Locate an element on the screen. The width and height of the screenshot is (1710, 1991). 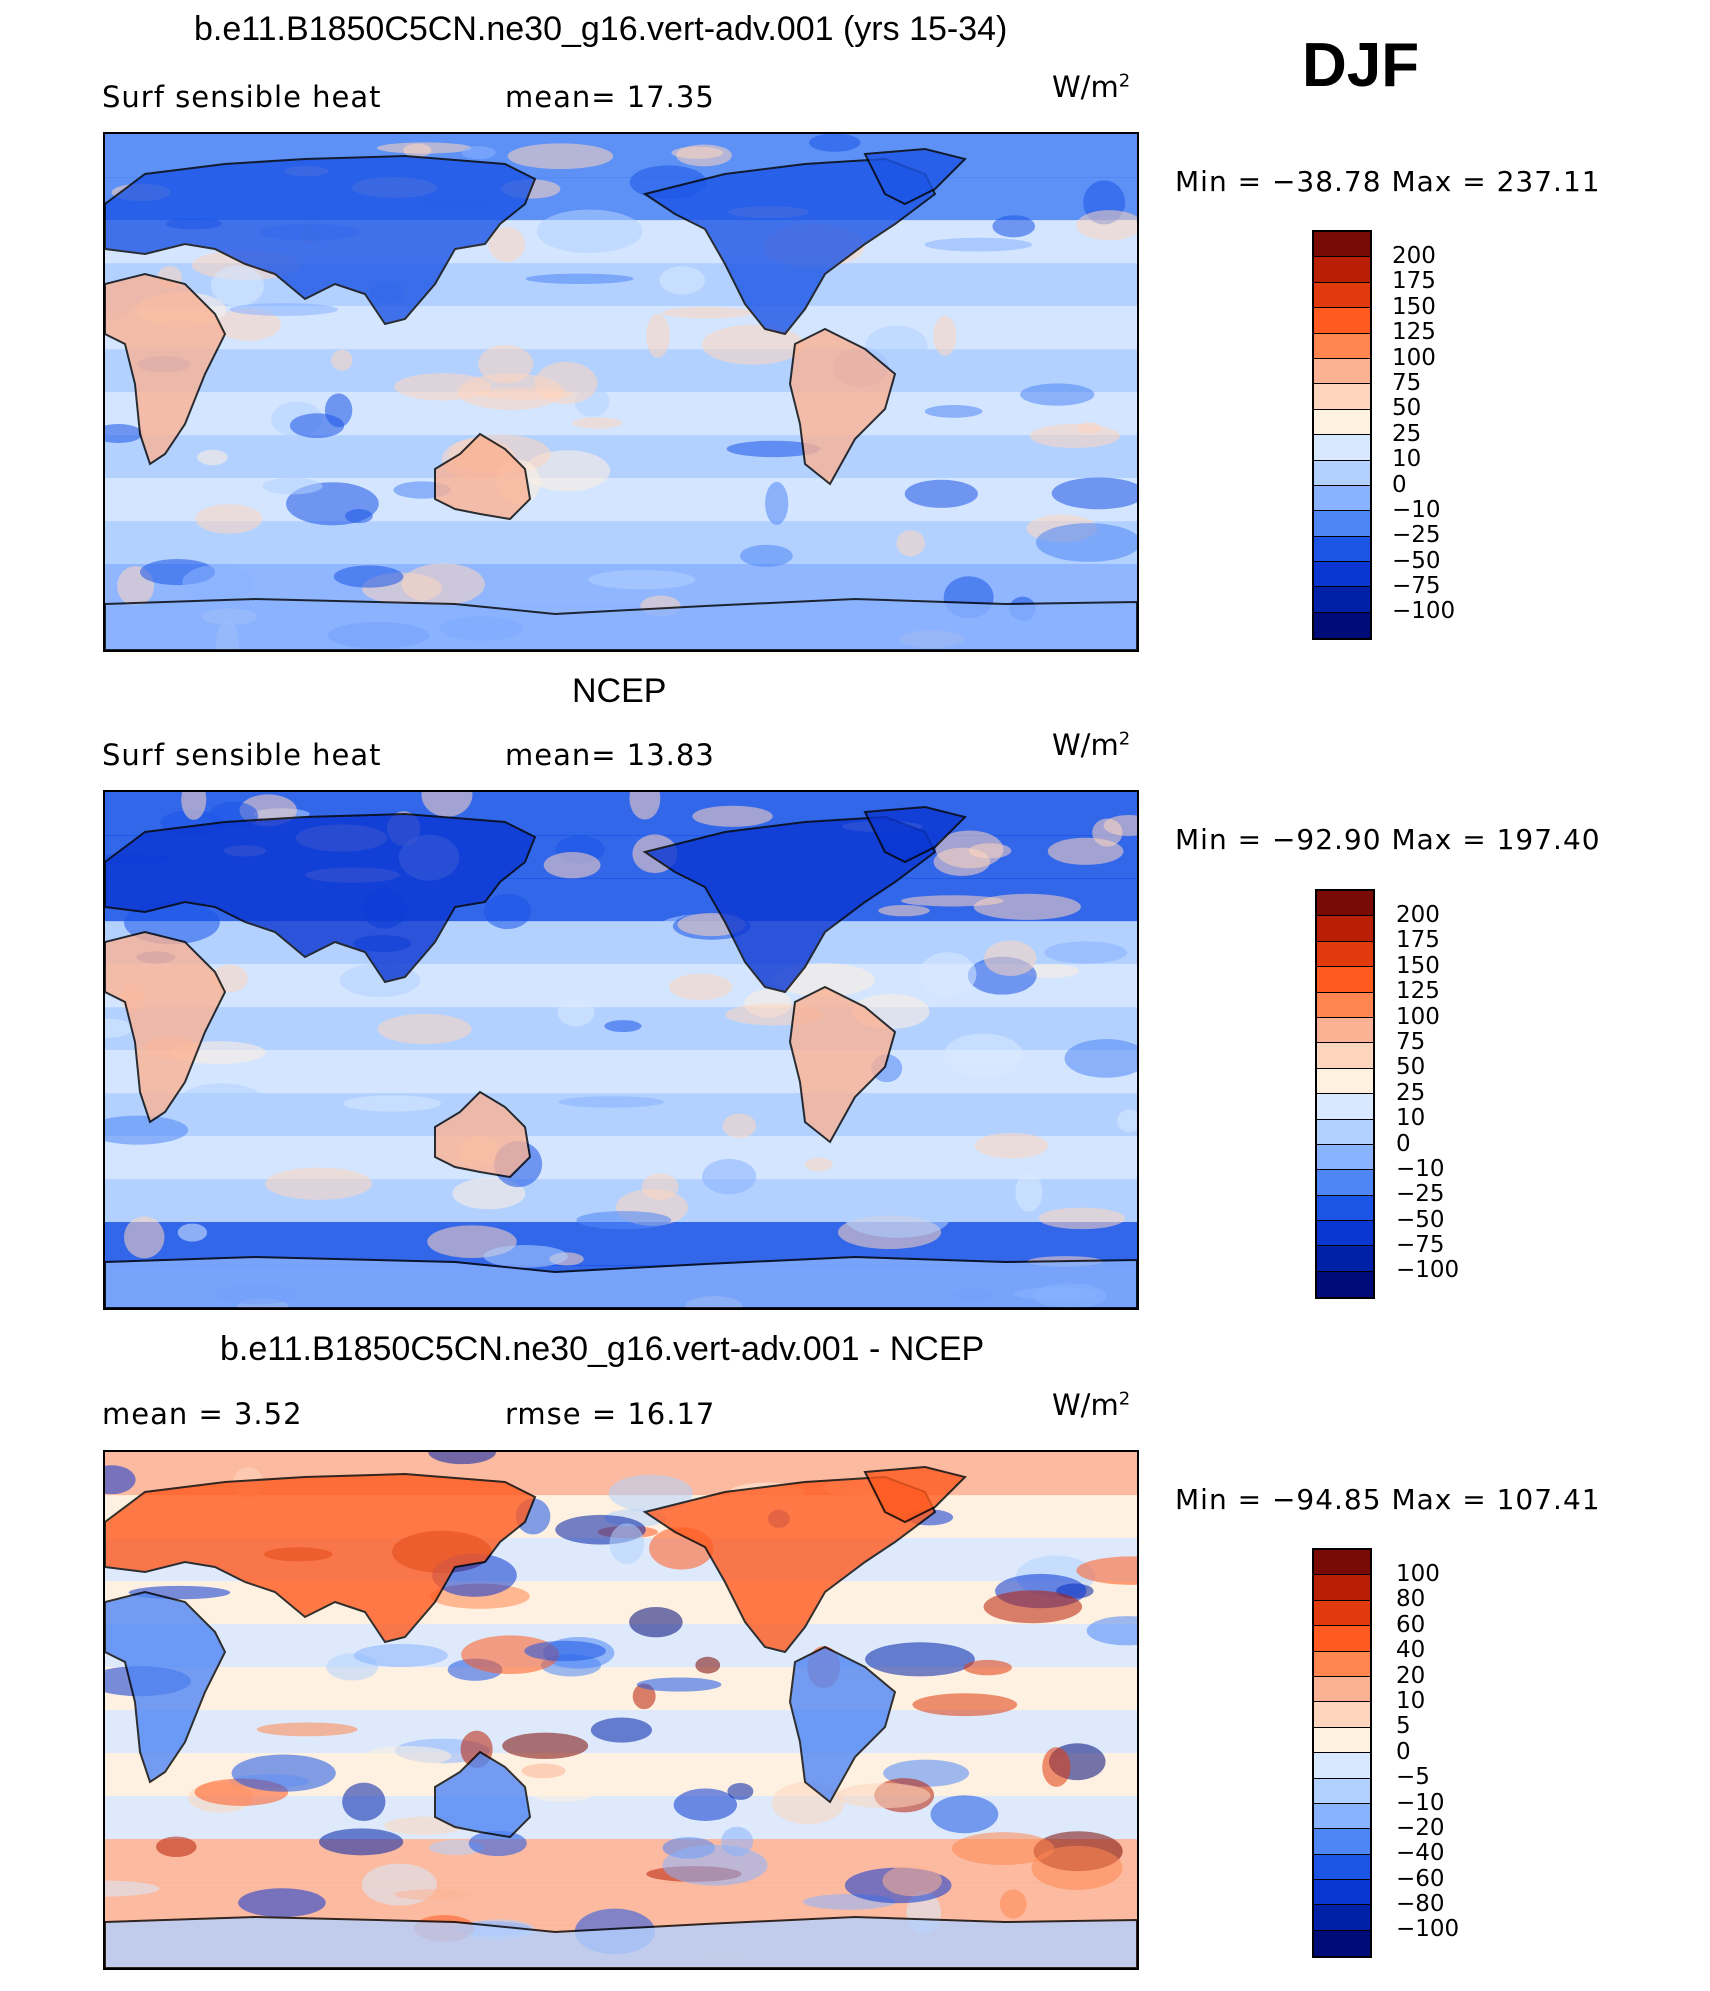
colorbar-tick-label: 80 is located at coordinates (1411, 1599).